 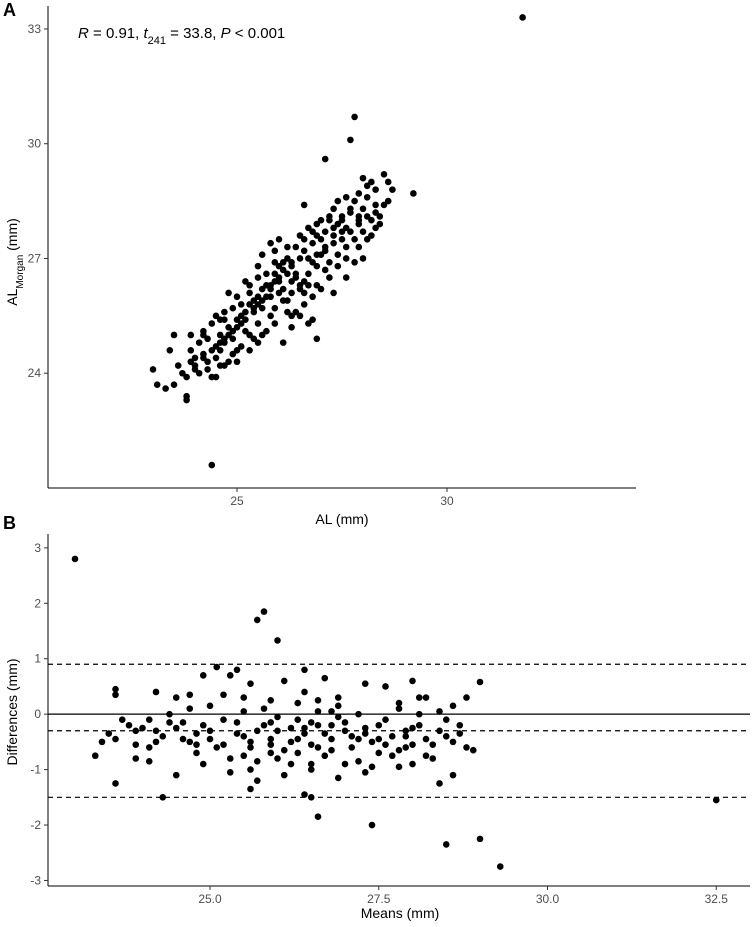 What do you see at coordinates (37, 548) in the screenshot?
I see `y-tick-label: 3` at bounding box center [37, 548].